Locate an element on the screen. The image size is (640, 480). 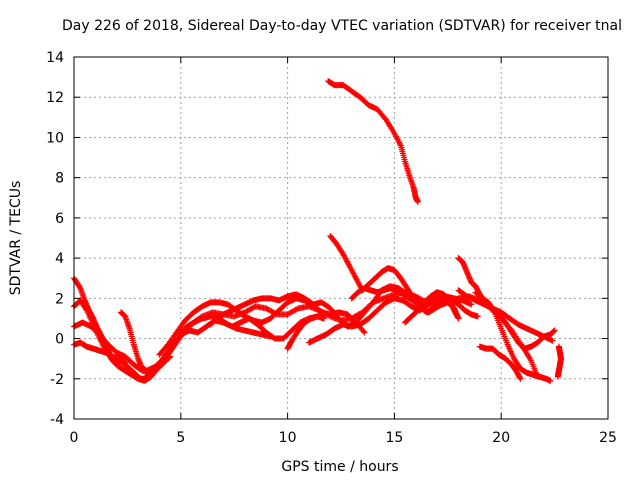
y-tick-label: 14 is located at coordinates (55, 58).